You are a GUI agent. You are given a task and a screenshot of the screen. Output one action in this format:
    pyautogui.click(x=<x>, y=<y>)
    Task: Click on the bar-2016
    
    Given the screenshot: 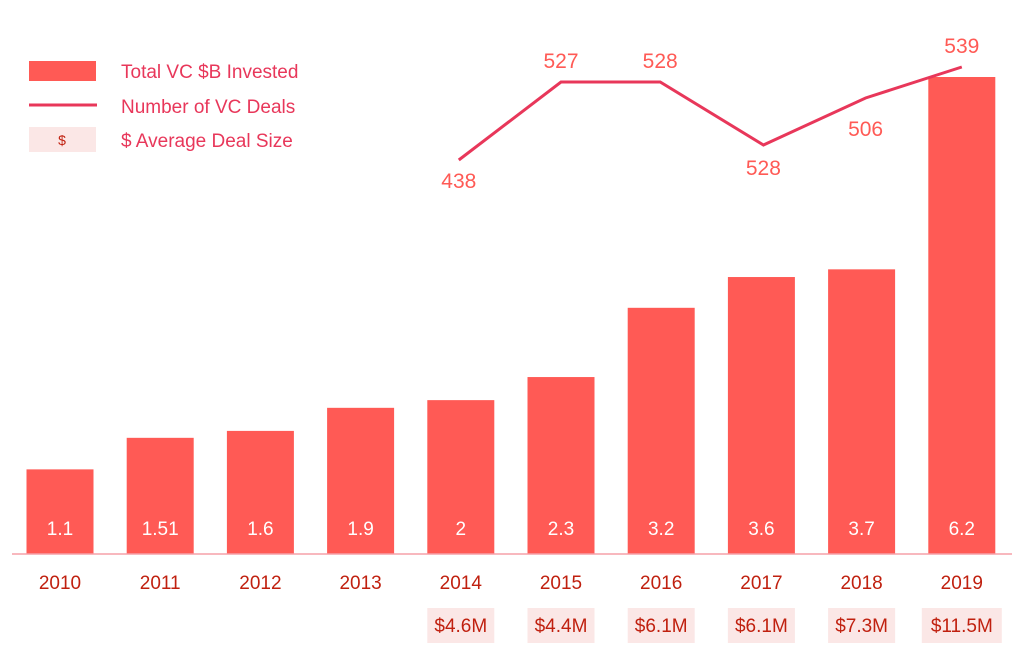 What is the action you would take?
    pyautogui.click(x=661, y=430)
    